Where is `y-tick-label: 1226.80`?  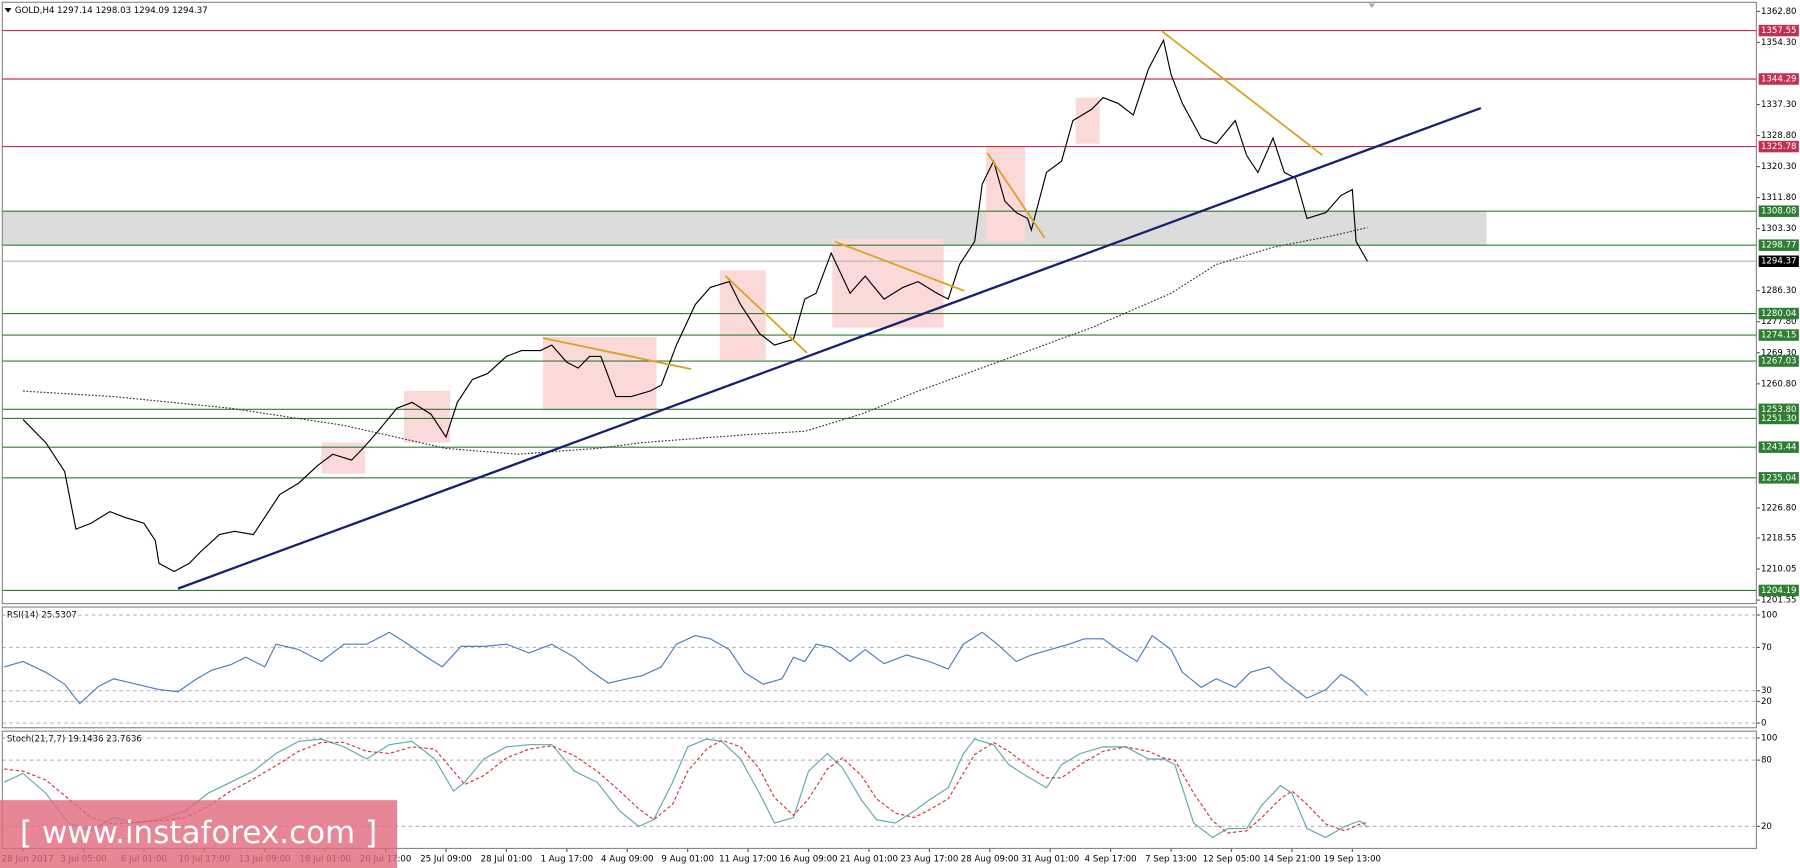 y-tick-label: 1226.80 is located at coordinates (1779, 508).